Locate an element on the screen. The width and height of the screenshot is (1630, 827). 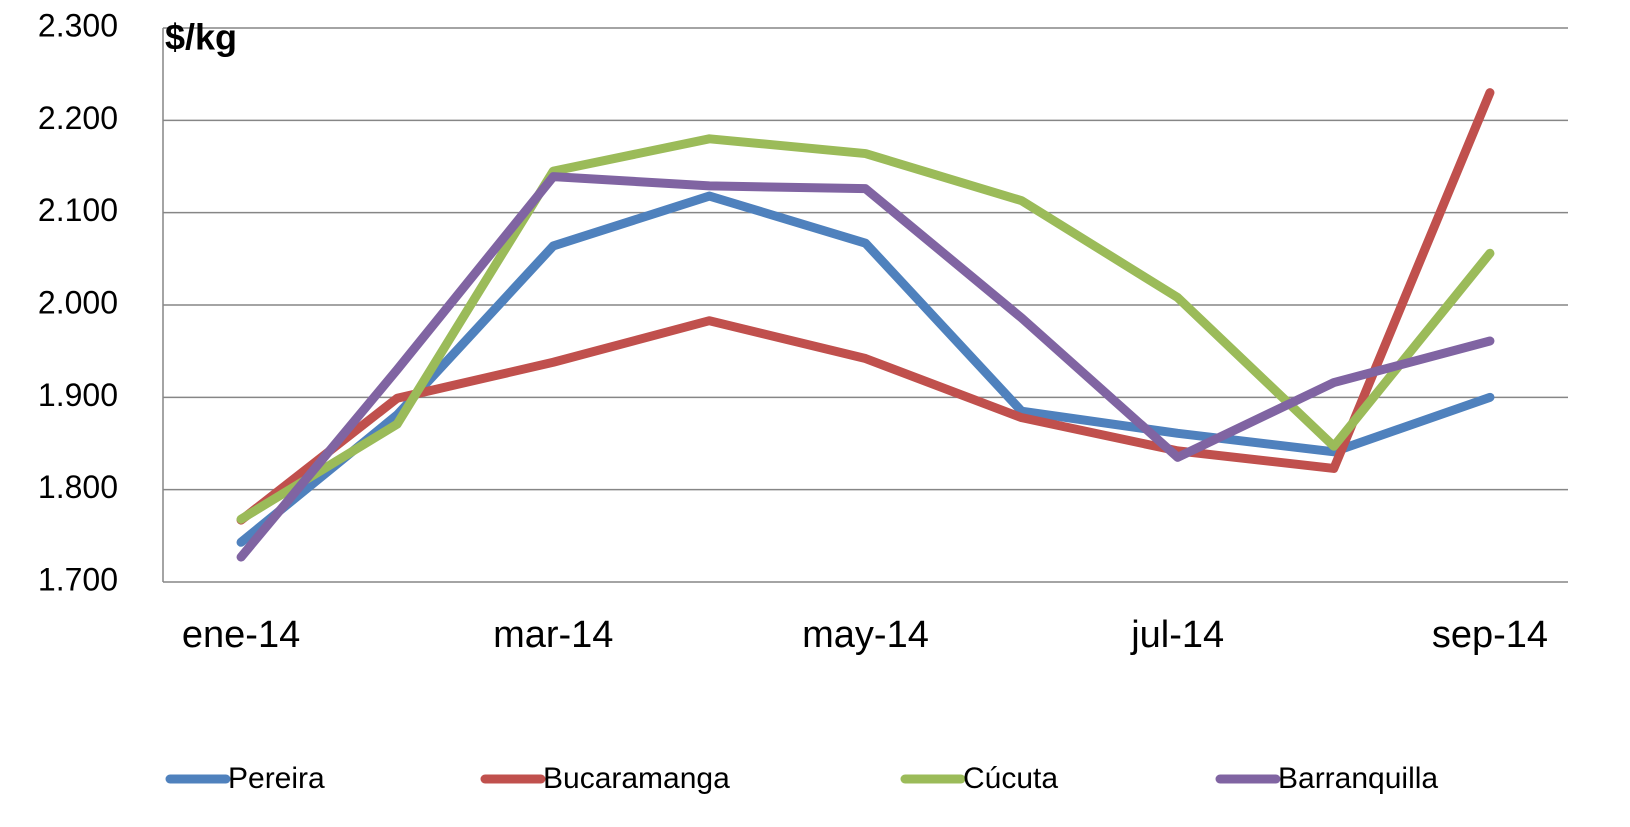
legend-label: Bucaramanga is located at coordinates (636, 778).